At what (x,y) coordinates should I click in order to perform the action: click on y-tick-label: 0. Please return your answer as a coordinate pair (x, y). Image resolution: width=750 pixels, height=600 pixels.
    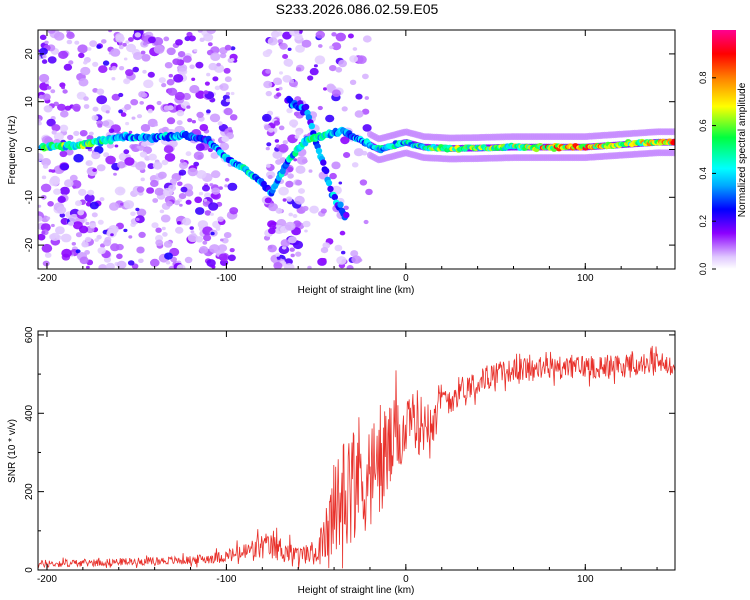
    Looking at the image, I should click on (29, 149).